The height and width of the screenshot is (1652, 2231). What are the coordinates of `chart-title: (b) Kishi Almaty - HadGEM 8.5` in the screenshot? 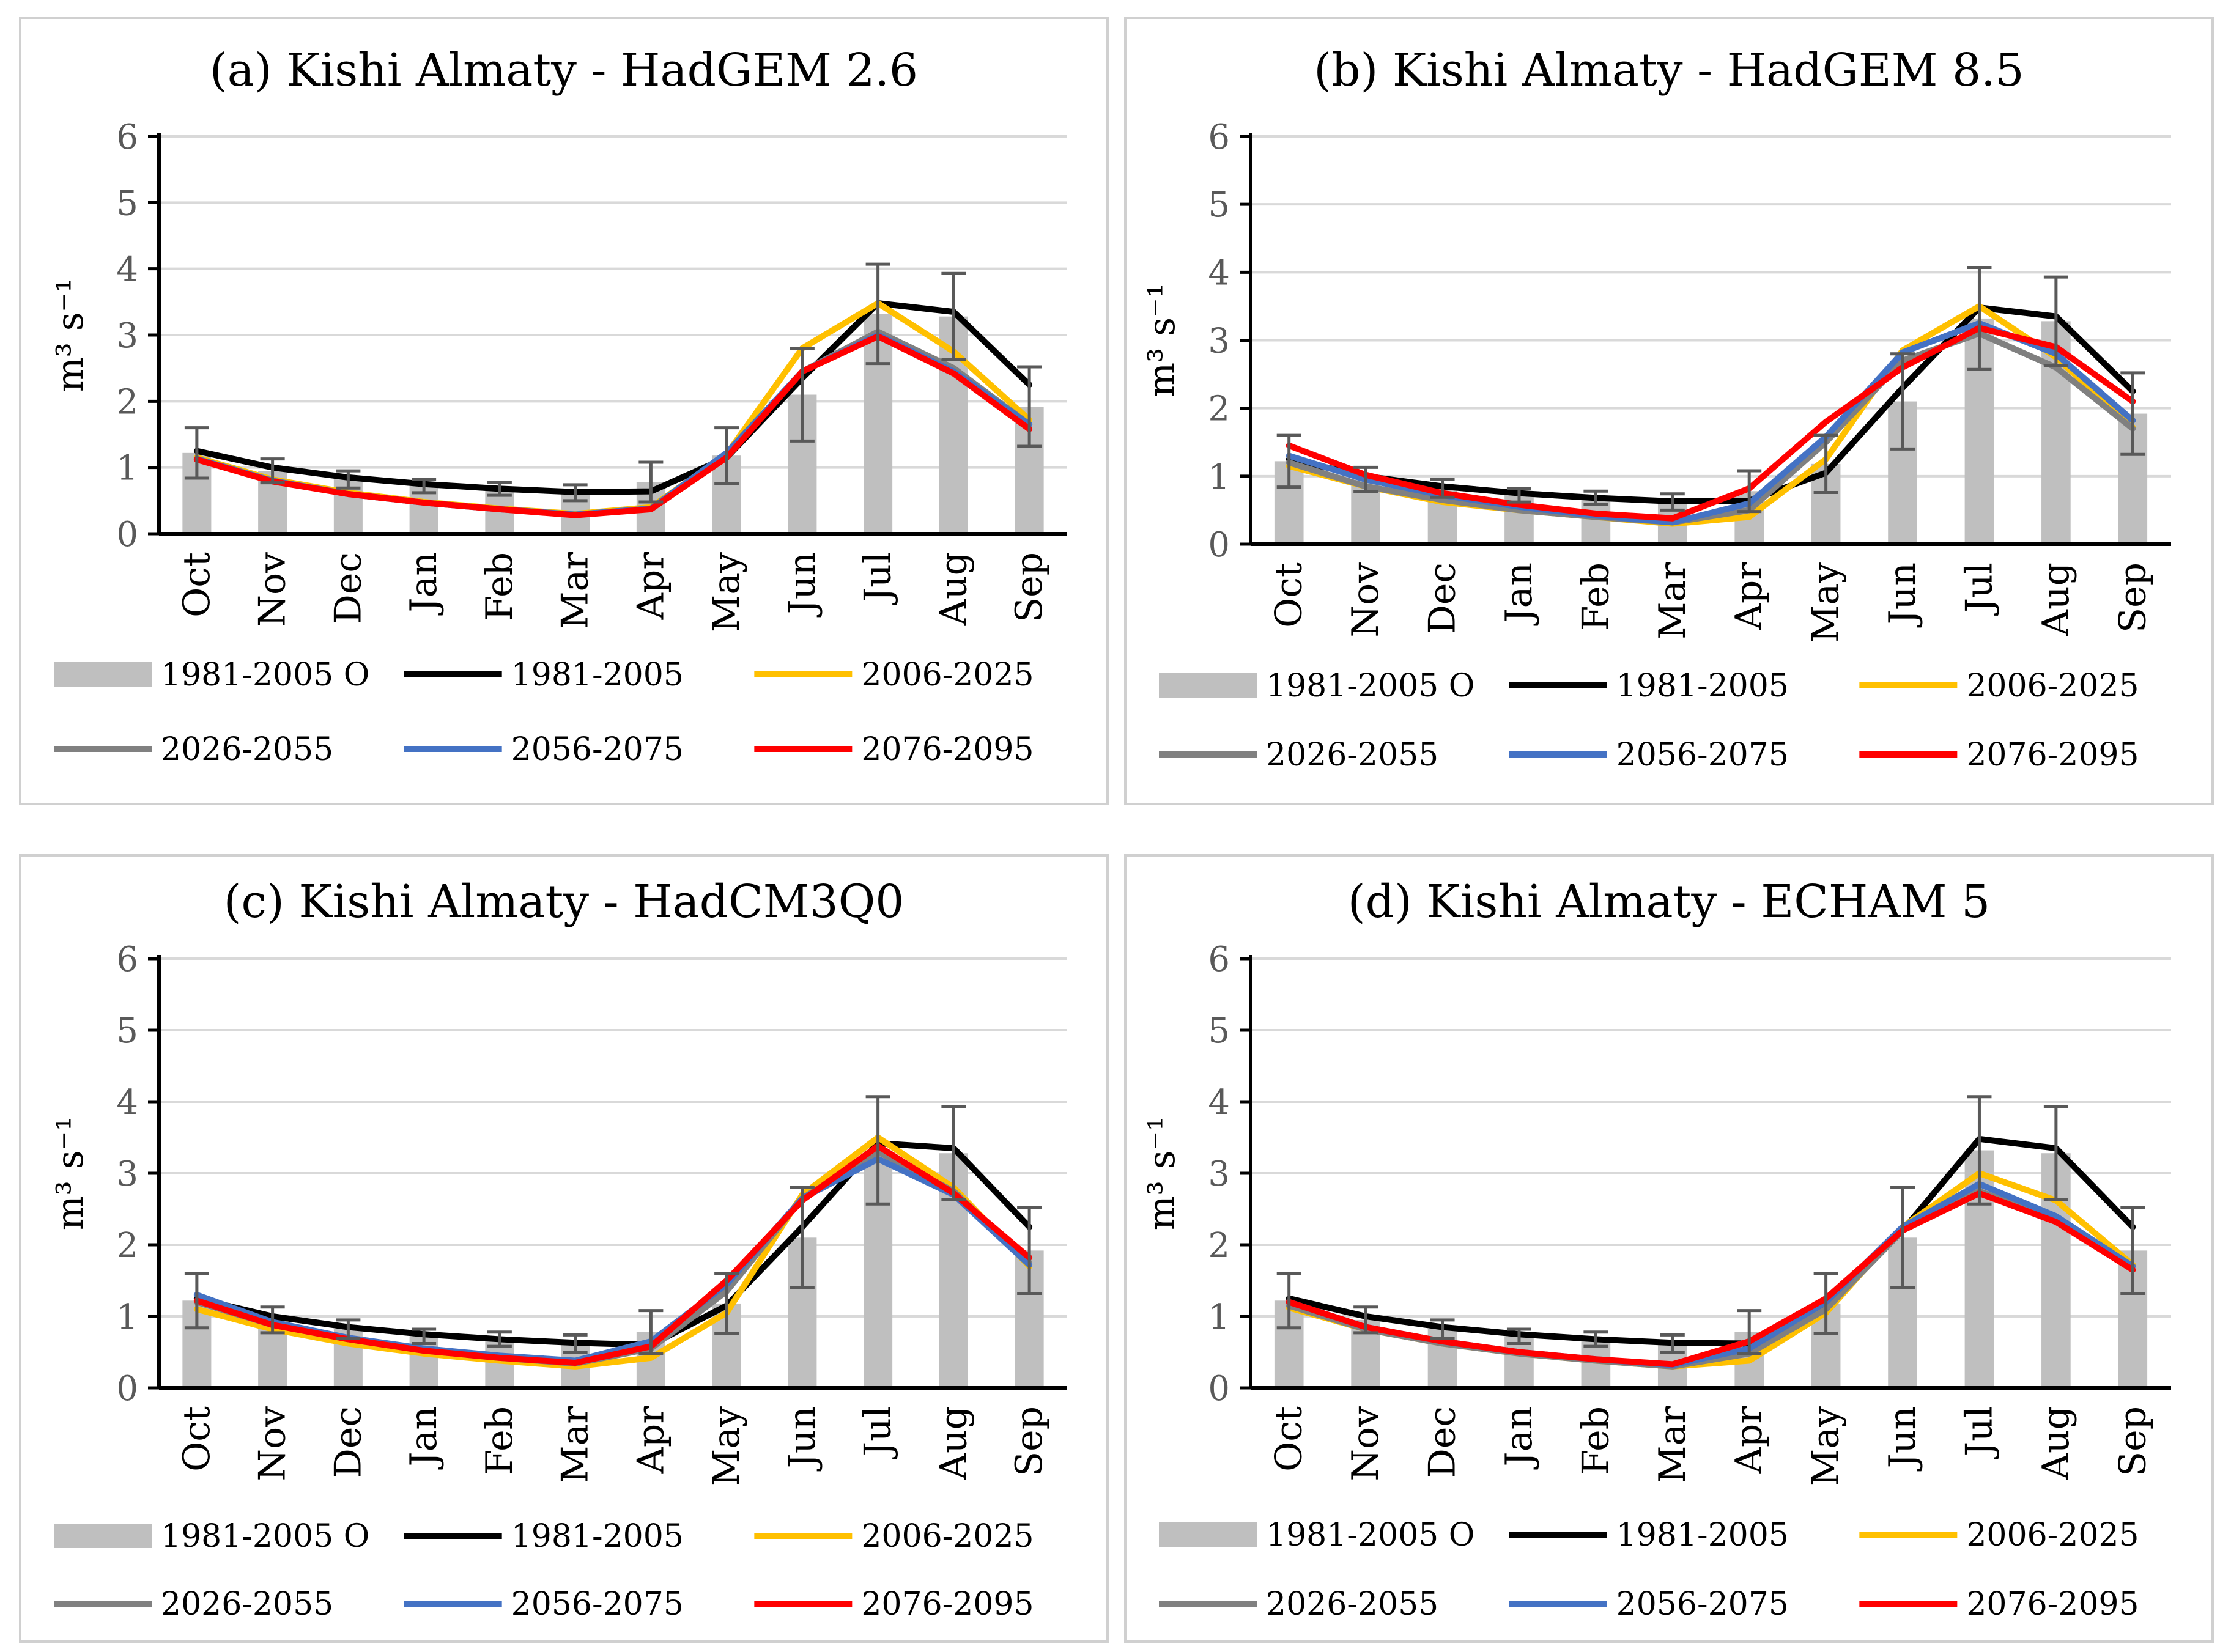 It's located at (1669, 70).